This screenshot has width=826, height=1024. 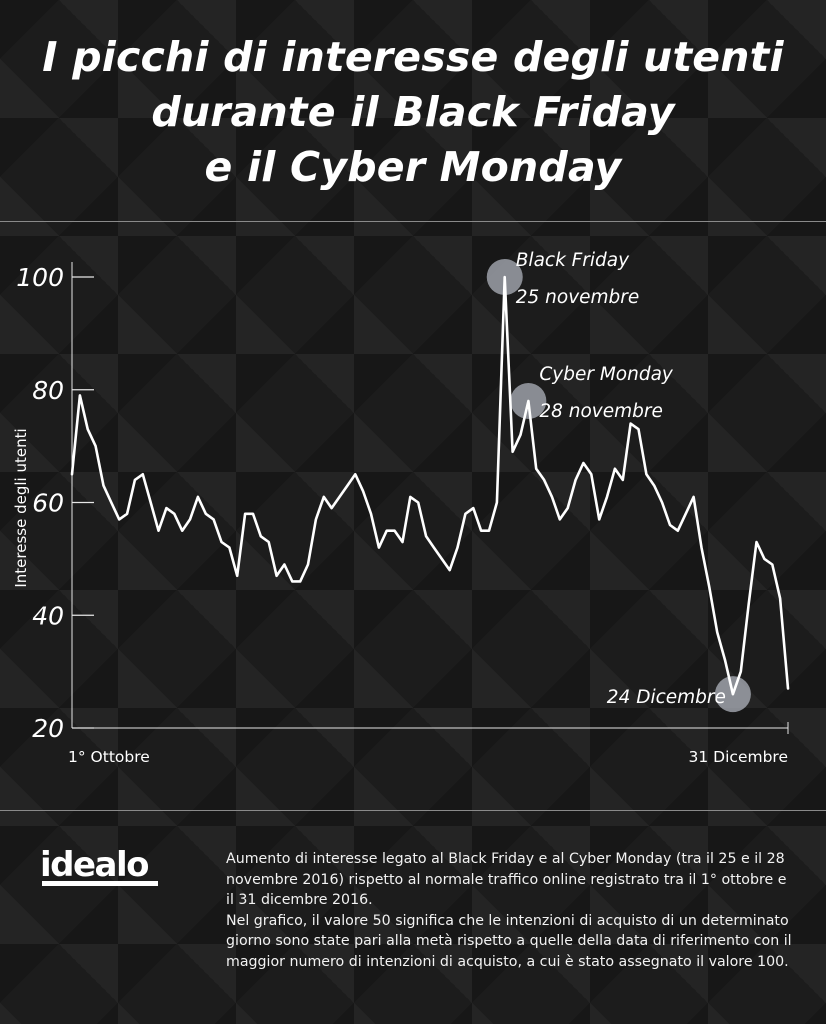 I want to click on top-divider, so click(x=413, y=221).